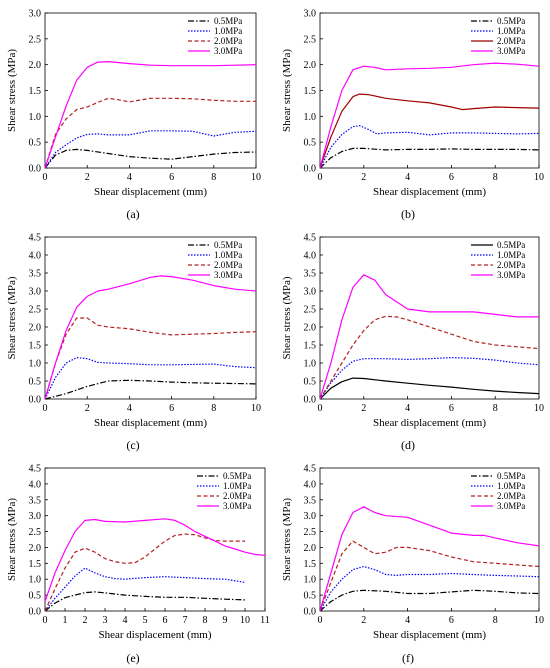 The image size is (550, 668). Describe the element at coordinates (132, 214) in the screenshot. I see `panel-label: (a)` at that location.